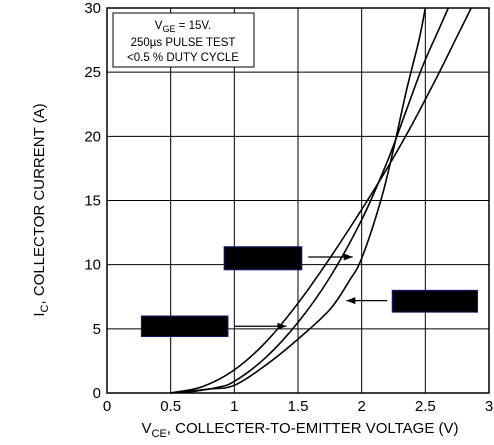  Describe the element at coordinates (170, 406) in the screenshot. I see `x-tick-label-1: 0.5` at that location.